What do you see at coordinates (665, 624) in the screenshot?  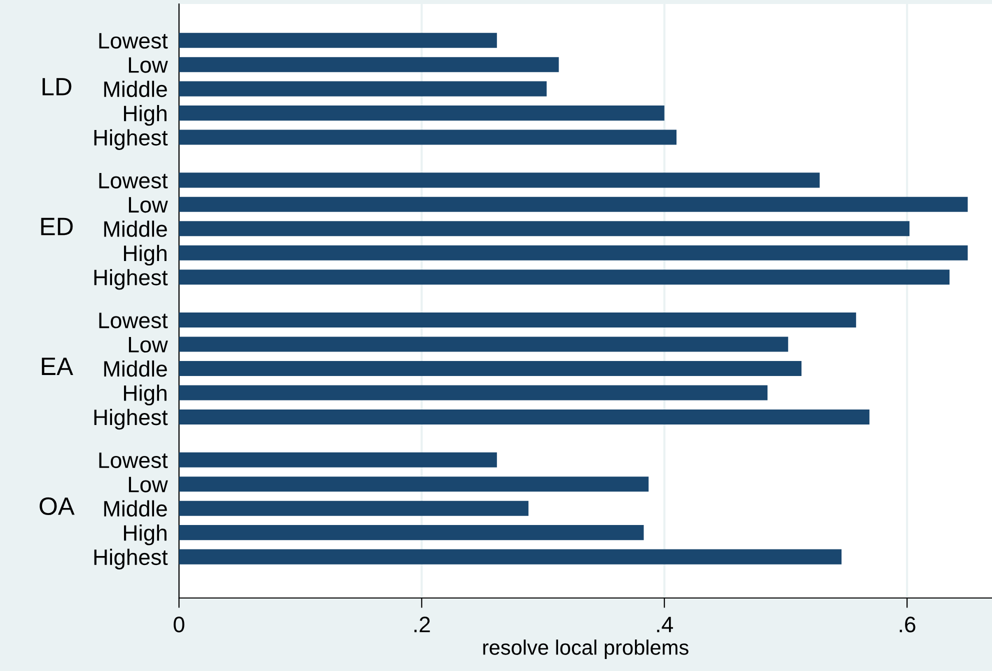 I see `x-tick-label: .4` at bounding box center [665, 624].